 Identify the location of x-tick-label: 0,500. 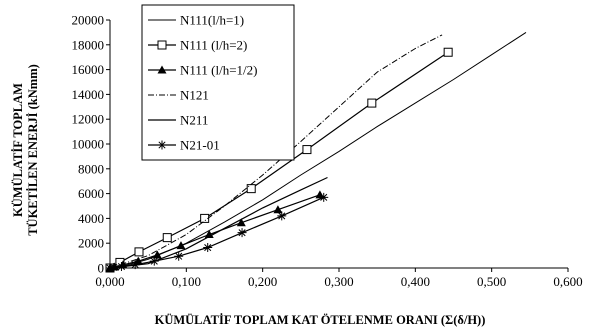
(491, 281).